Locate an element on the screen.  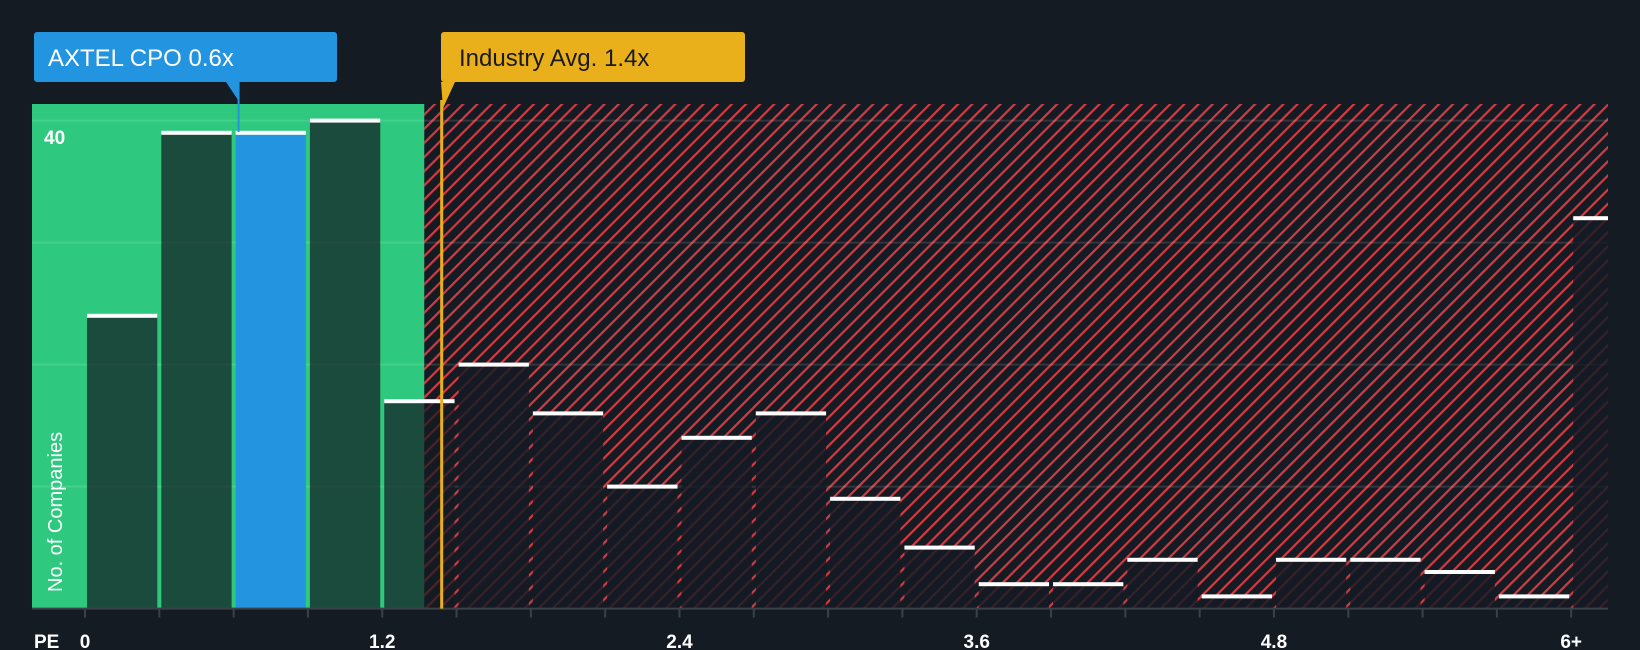
x-axis-label: PE is located at coordinates (46, 641).